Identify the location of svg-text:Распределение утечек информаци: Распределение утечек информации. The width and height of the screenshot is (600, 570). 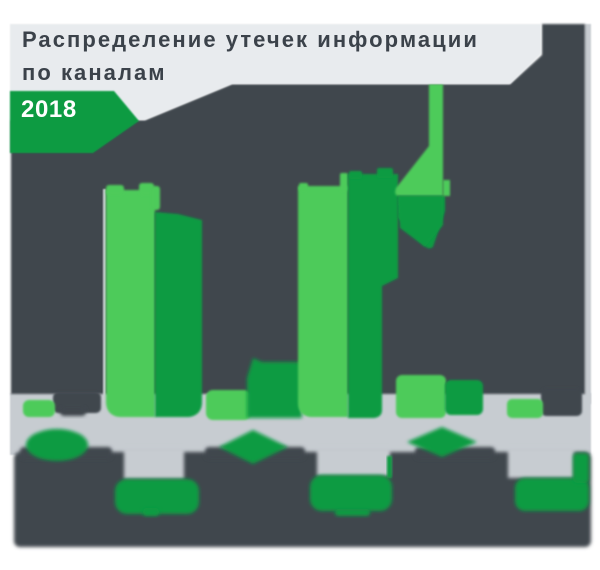
(250, 39).